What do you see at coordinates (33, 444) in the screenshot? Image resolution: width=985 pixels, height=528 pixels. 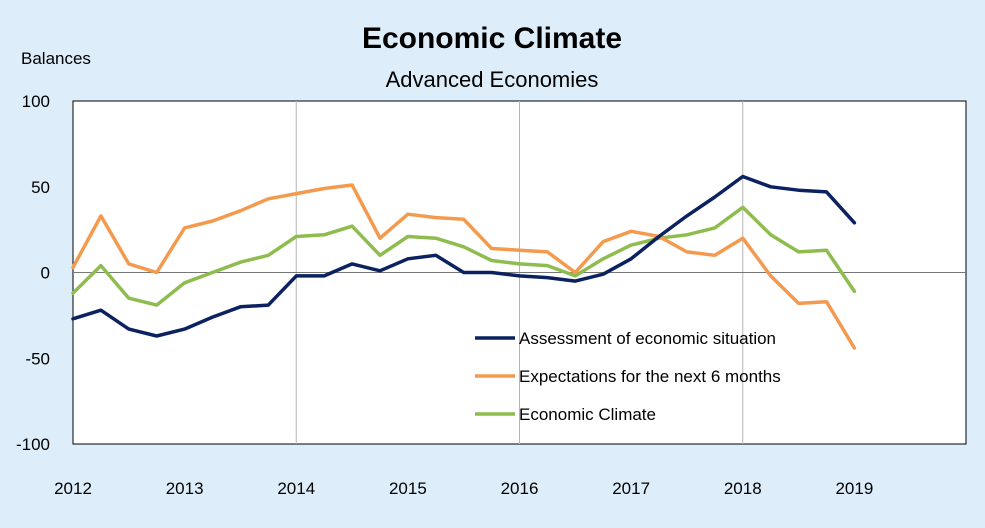 I see `y-tick-label: -100` at bounding box center [33, 444].